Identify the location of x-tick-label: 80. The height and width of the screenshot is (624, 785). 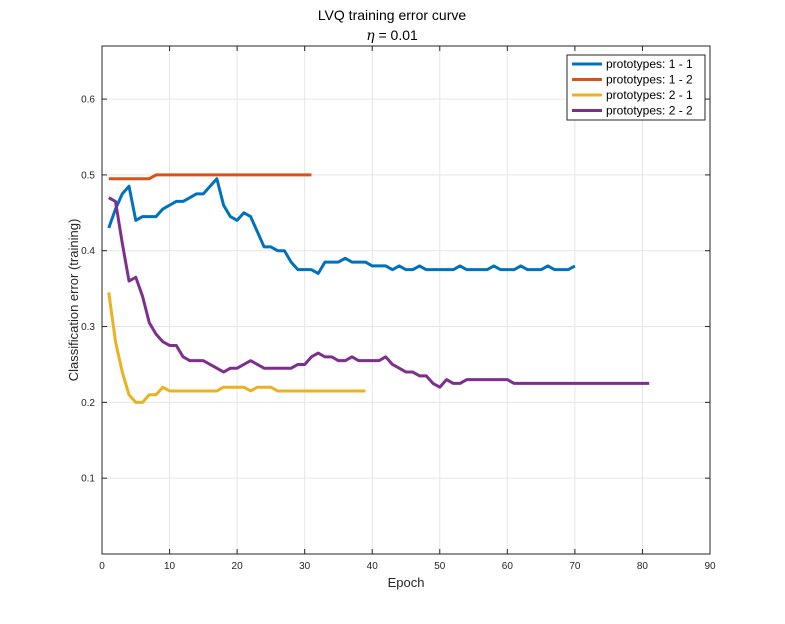
(643, 566).